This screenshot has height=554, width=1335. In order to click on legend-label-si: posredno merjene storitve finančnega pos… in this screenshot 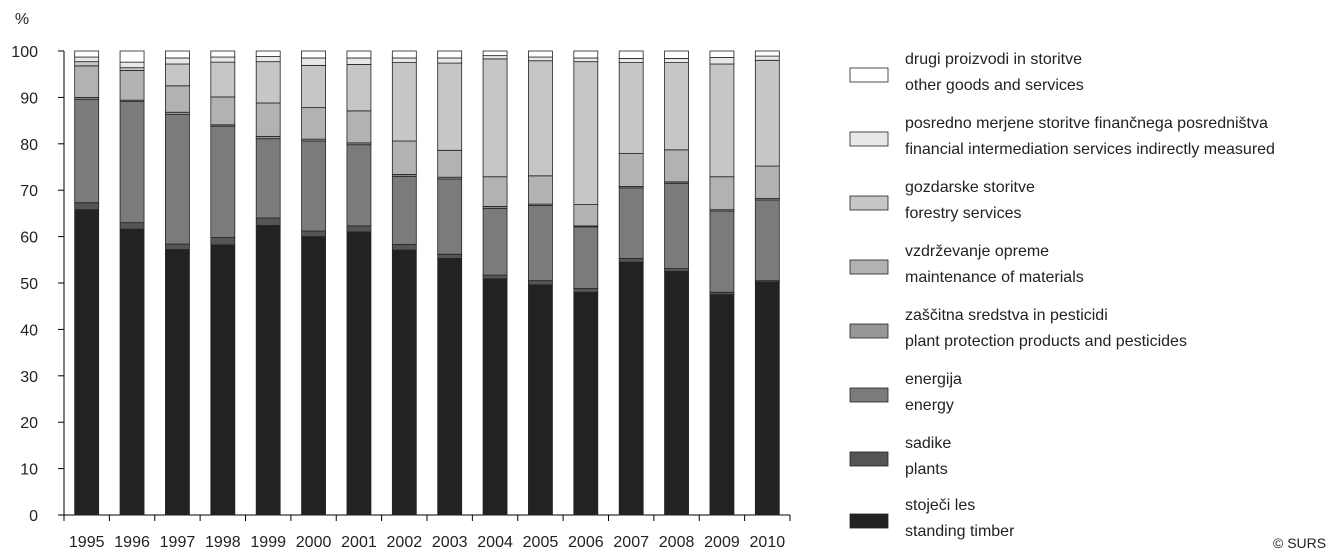, I will do `click(1086, 123)`.